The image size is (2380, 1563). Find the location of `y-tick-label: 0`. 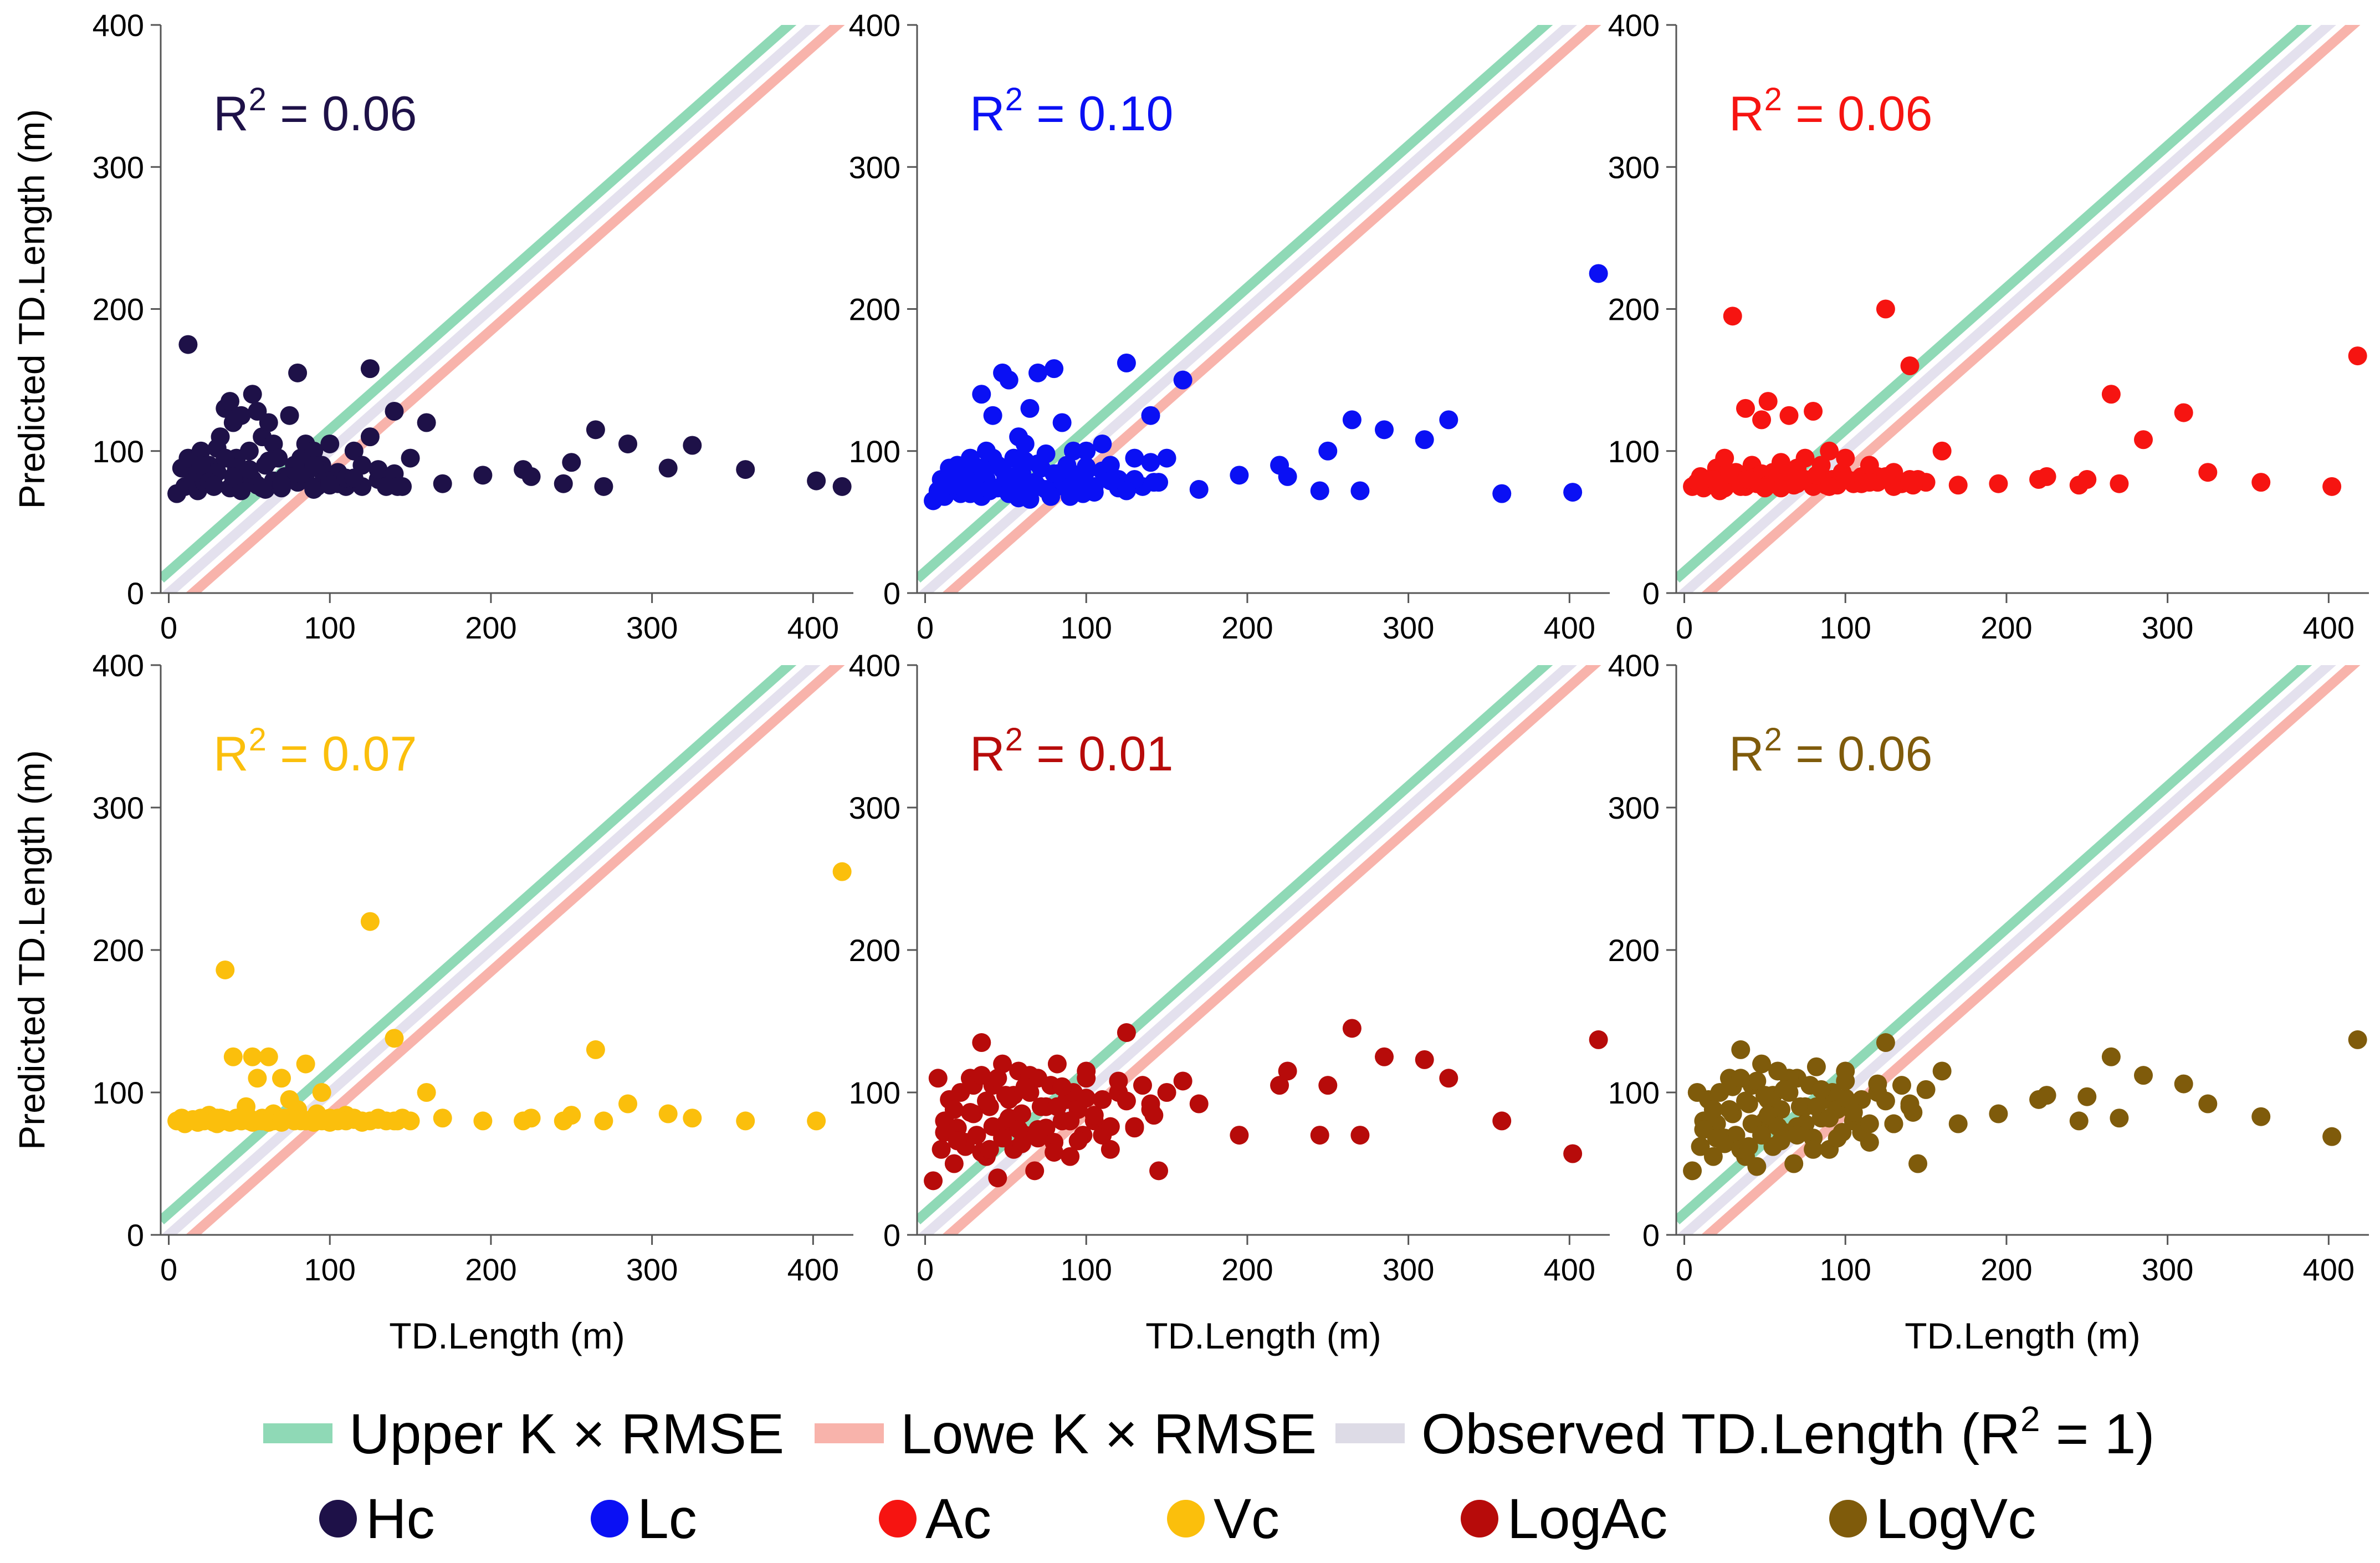

y-tick-label: 0 is located at coordinates (1651, 593).